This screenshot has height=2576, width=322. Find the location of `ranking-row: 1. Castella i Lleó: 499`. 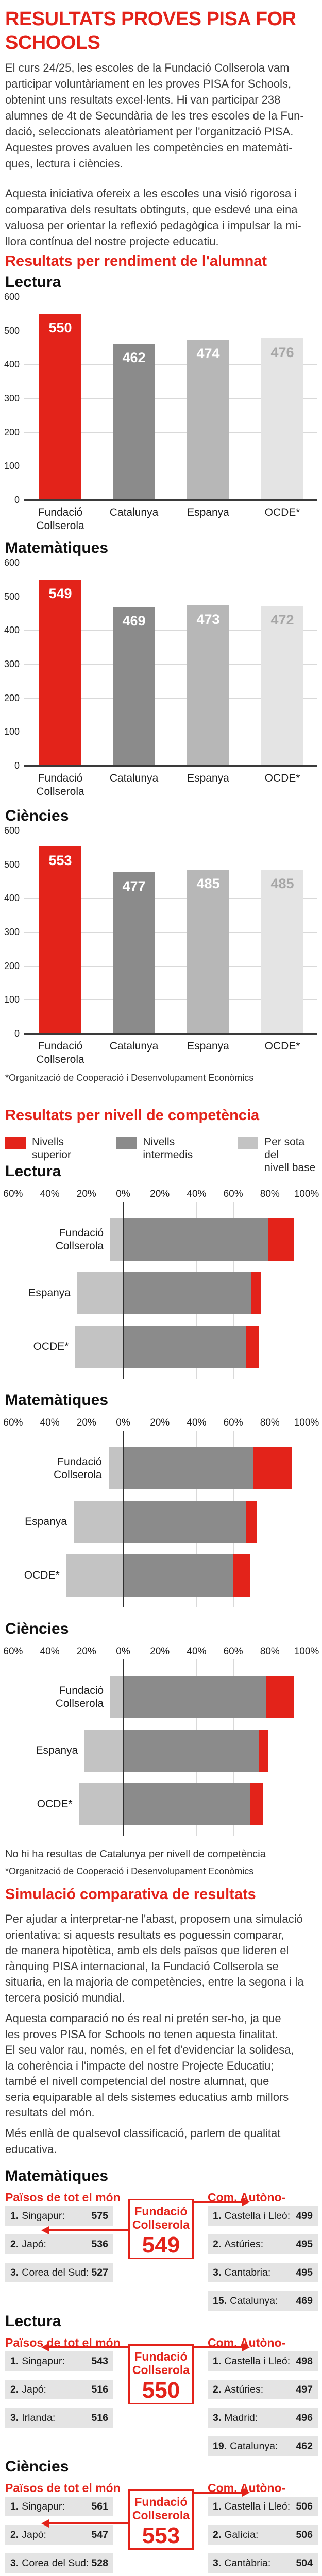

ranking-row: 1. Castella i Lleó: 499 is located at coordinates (263, 2216).